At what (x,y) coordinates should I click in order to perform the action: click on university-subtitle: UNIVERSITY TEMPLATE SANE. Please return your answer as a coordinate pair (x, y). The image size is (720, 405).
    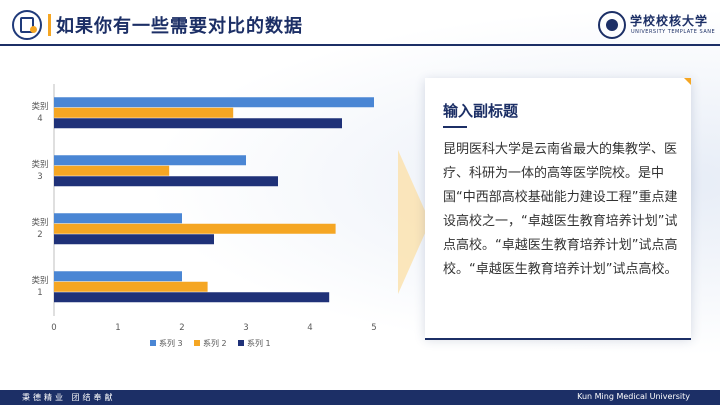
    Looking at the image, I should click on (673, 32).